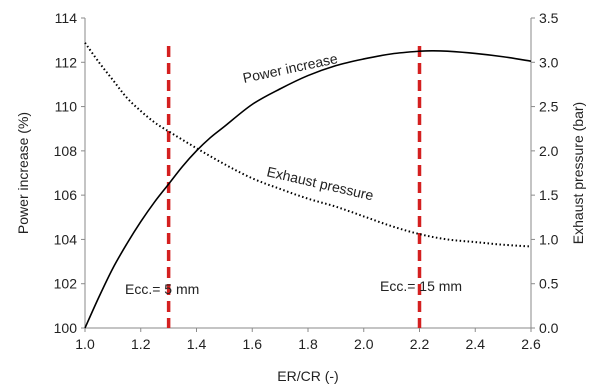 The height and width of the screenshot is (387, 598). Describe the element at coordinates (549, 18) in the screenshot. I see `right-y-tick-label: 3.5` at that location.